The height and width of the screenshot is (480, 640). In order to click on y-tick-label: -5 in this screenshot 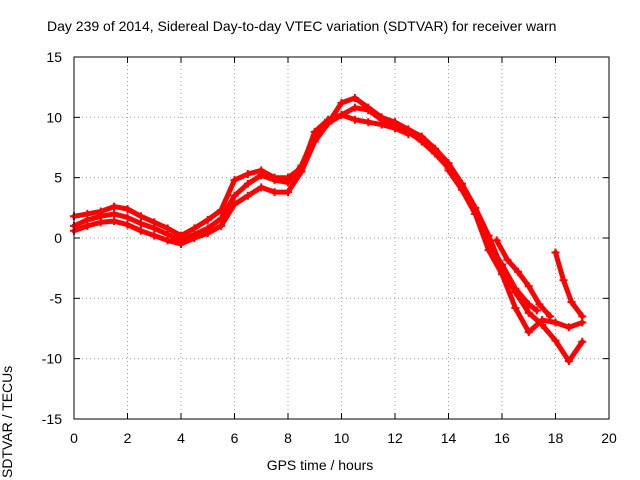, I will do `click(56, 298)`.